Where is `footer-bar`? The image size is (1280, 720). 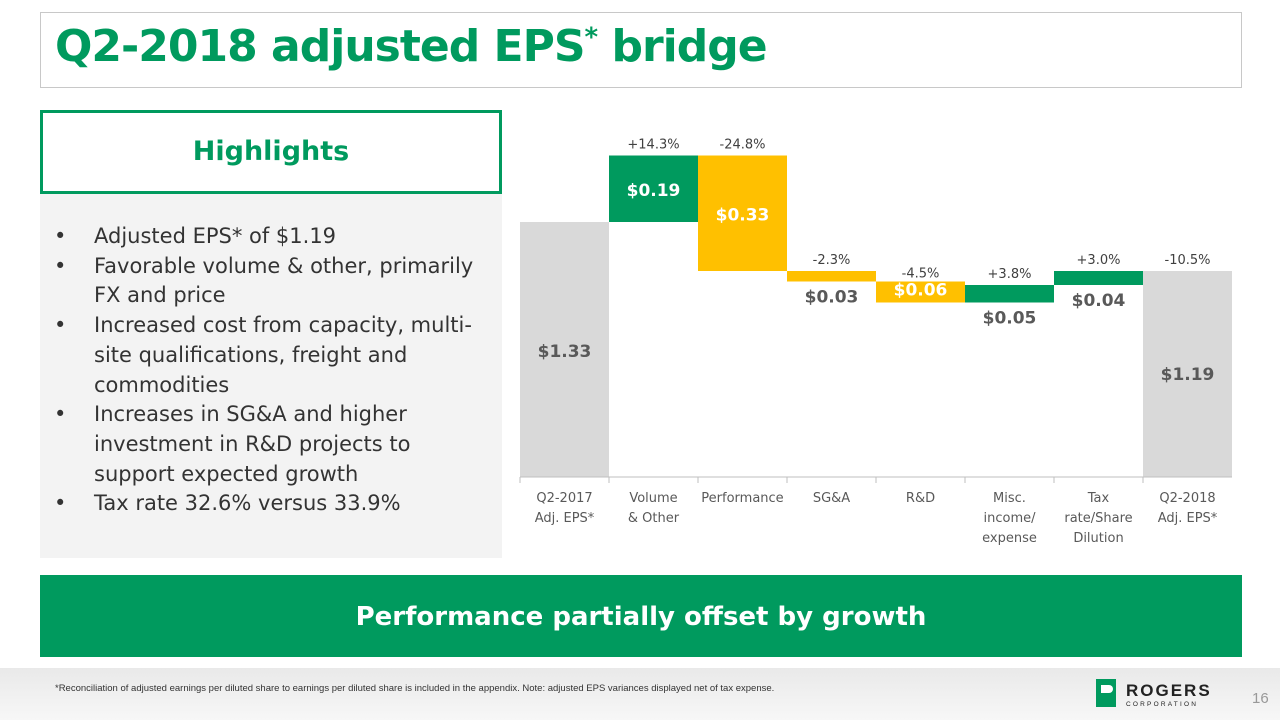
footer-bar is located at coordinates (640, 694).